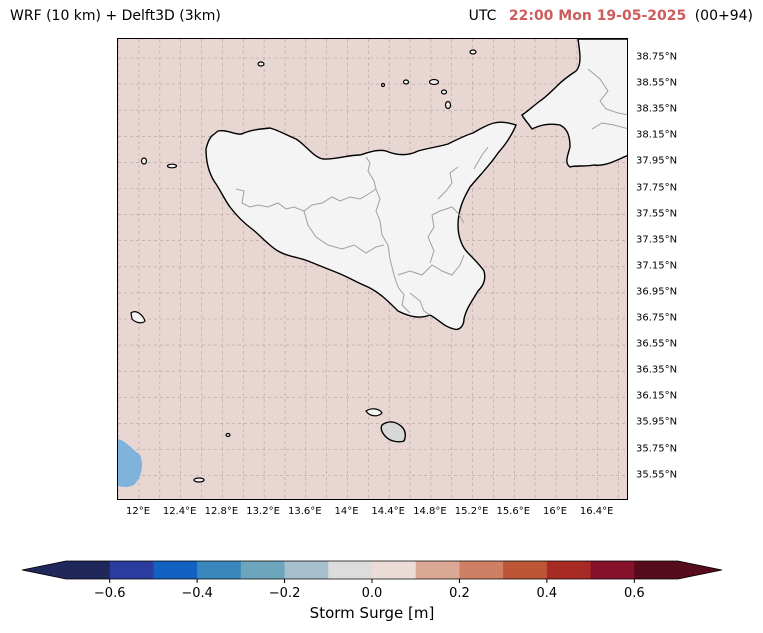  I want to click on colorbar-extend-high, so click(700, 570).